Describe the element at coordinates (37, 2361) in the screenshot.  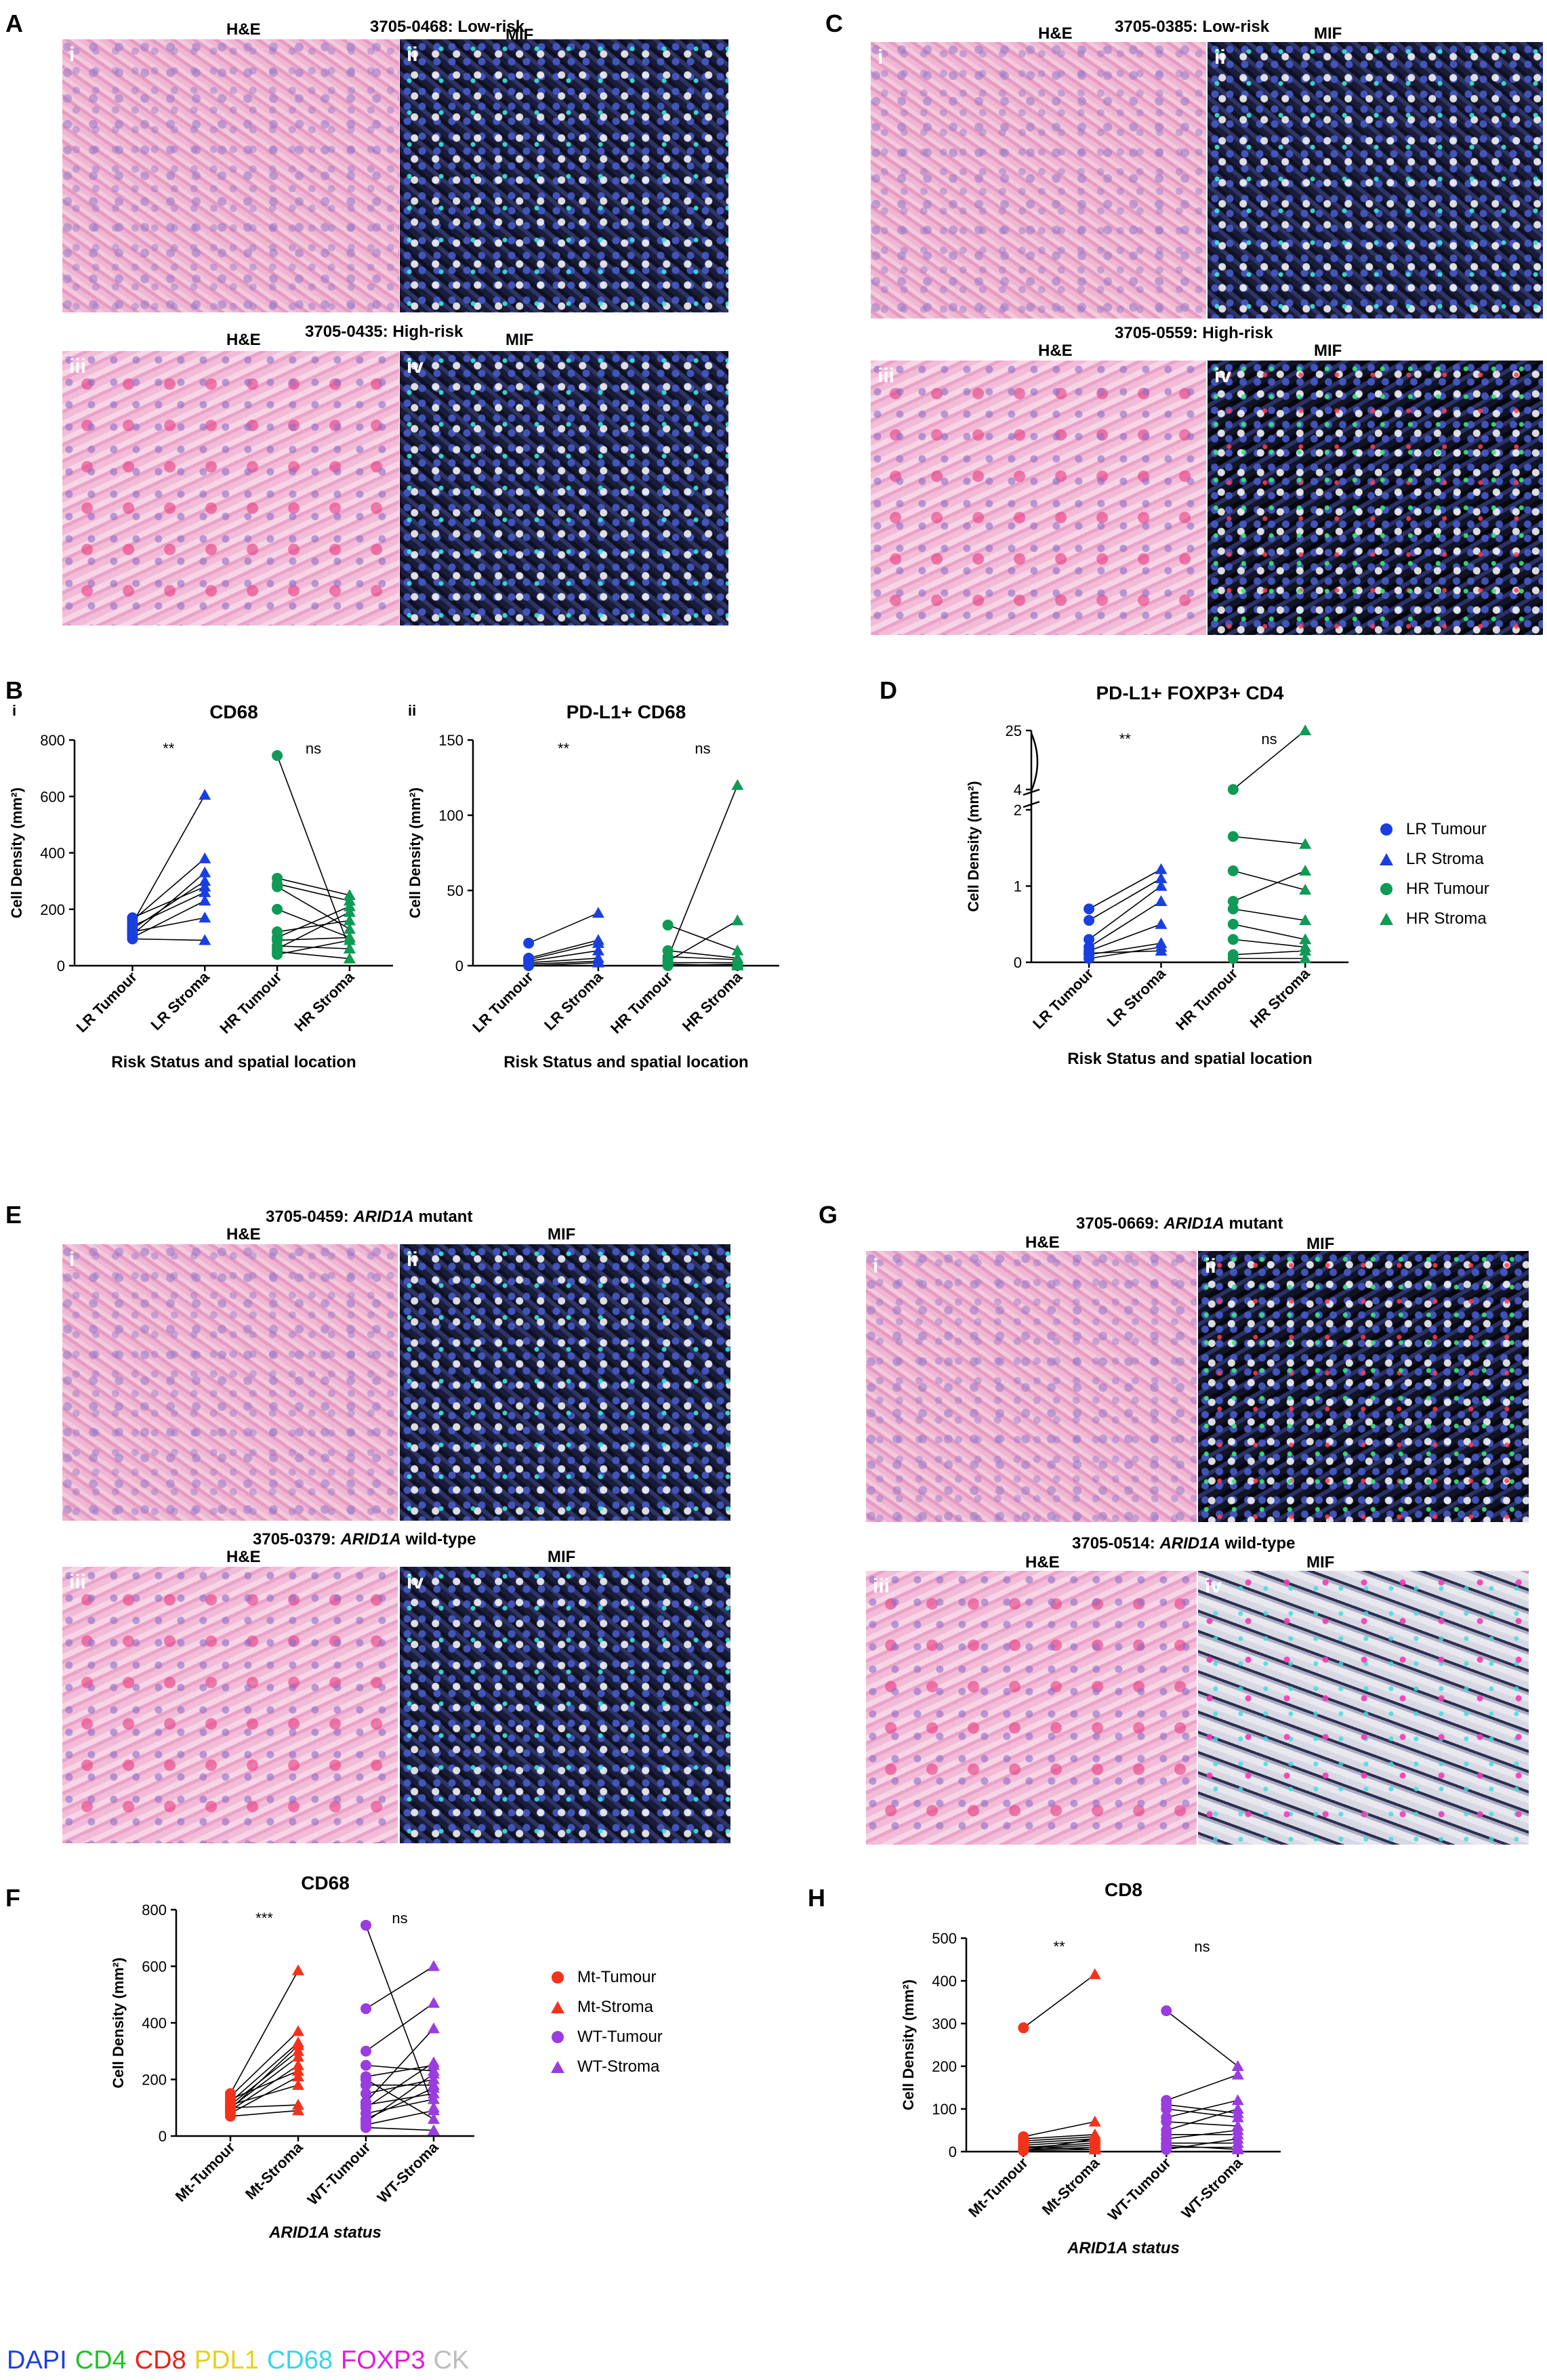
I see `channel-dapi: DAPI` at that location.